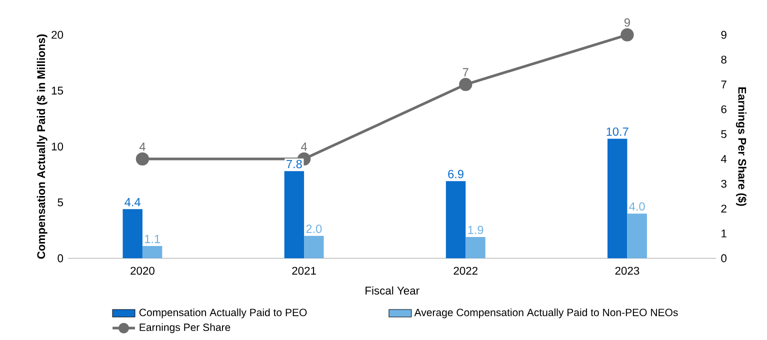  Describe the element at coordinates (61, 258) in the screenshot. I see `y-tick-label: 0` at that location.